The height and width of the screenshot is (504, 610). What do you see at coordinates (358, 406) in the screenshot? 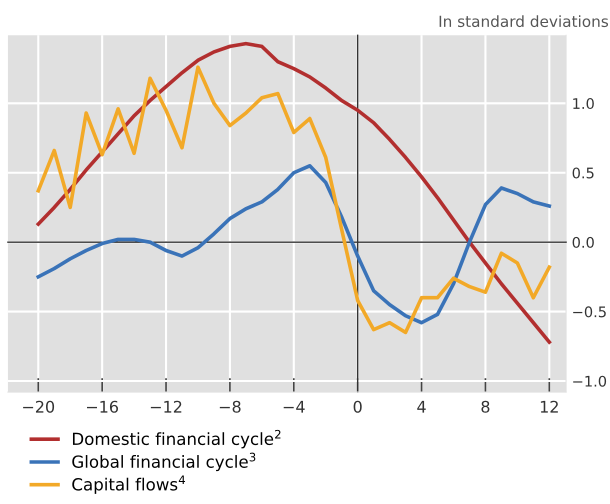
I see `x-tick-label: 0` at bounding box center [358, 406].